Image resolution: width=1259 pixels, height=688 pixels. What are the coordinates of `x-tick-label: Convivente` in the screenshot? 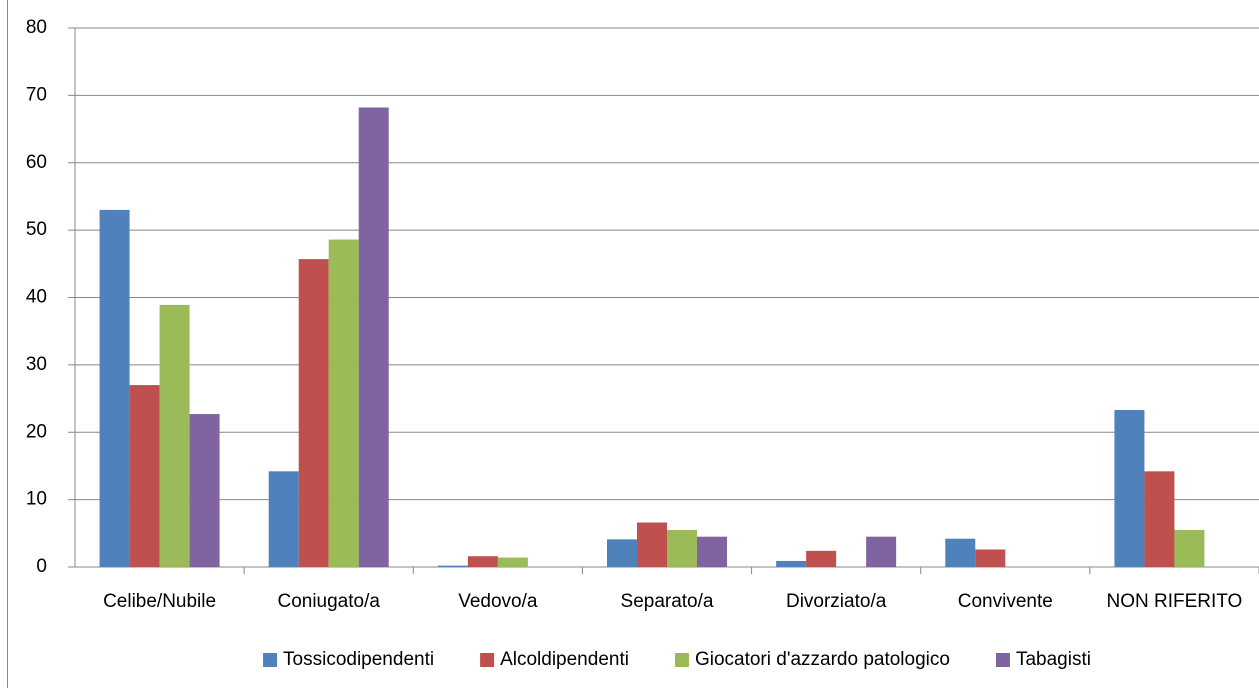 It's located at (1005, 601).